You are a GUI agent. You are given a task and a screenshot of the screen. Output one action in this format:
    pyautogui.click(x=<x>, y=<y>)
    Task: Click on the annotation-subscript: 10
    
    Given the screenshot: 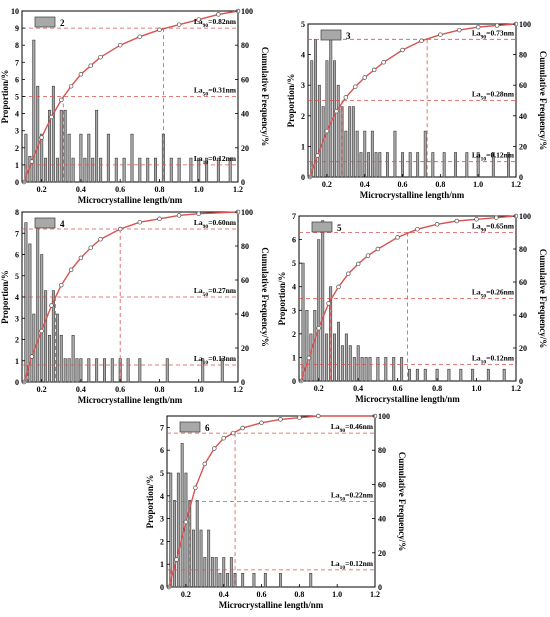 What is the action you would take?
    pyautogui.click(x=343, y=568)
    